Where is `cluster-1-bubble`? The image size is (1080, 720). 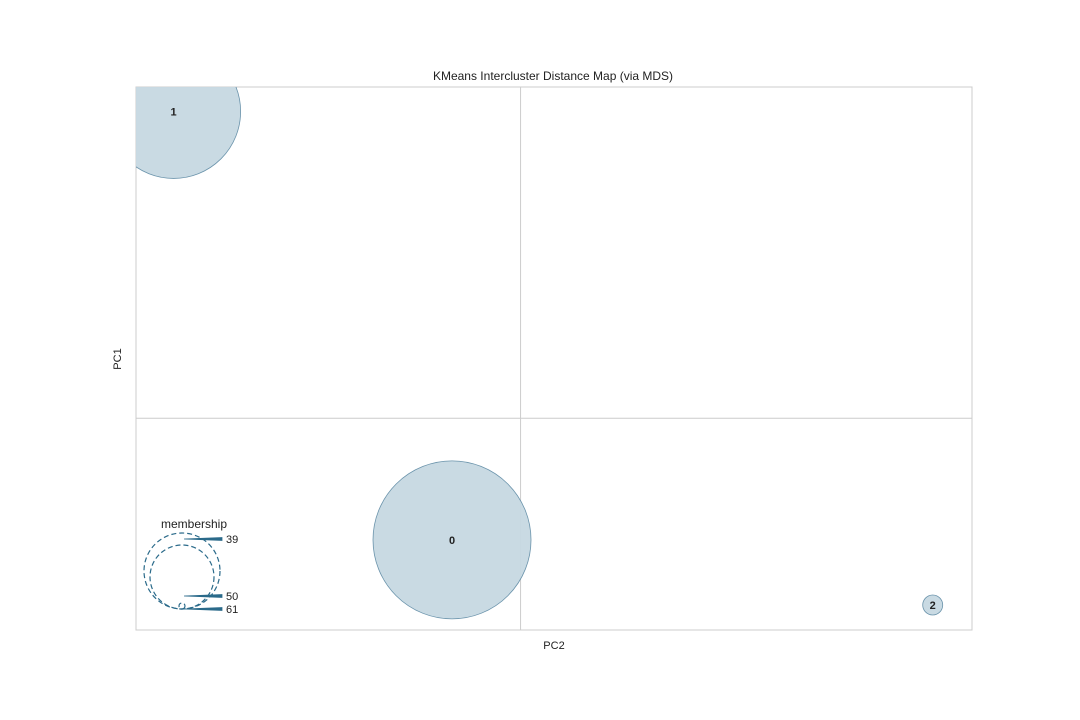
cluster-1-bubble is located at coordinates (188, 133).